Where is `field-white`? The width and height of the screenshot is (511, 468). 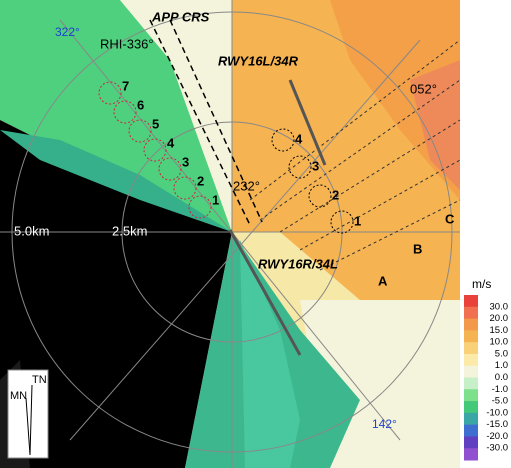 field-white is located at coordinates (176, 116).